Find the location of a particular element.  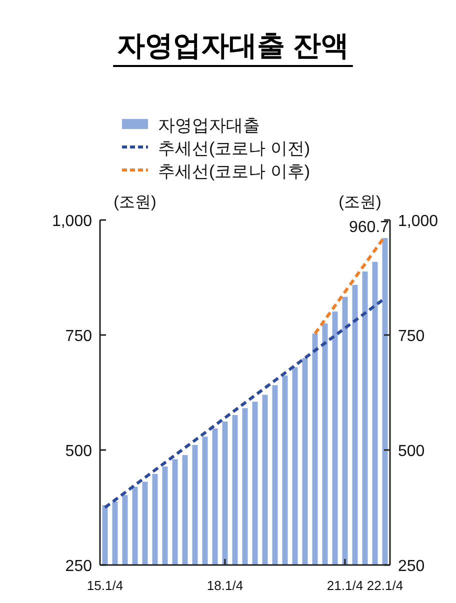

legend-label: 자영업자대출 is located at coordinates (209, 125).